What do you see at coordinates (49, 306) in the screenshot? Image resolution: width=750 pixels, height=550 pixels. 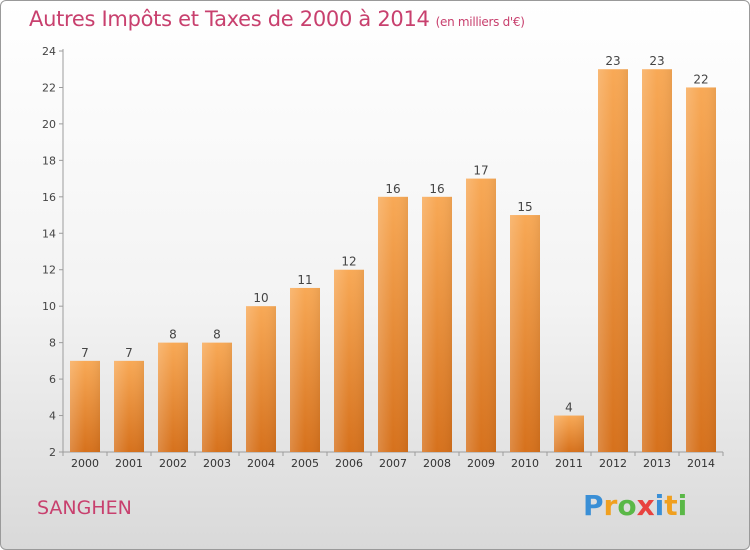 I see `y-tick-label: 10` at bounding box center [49, 306].